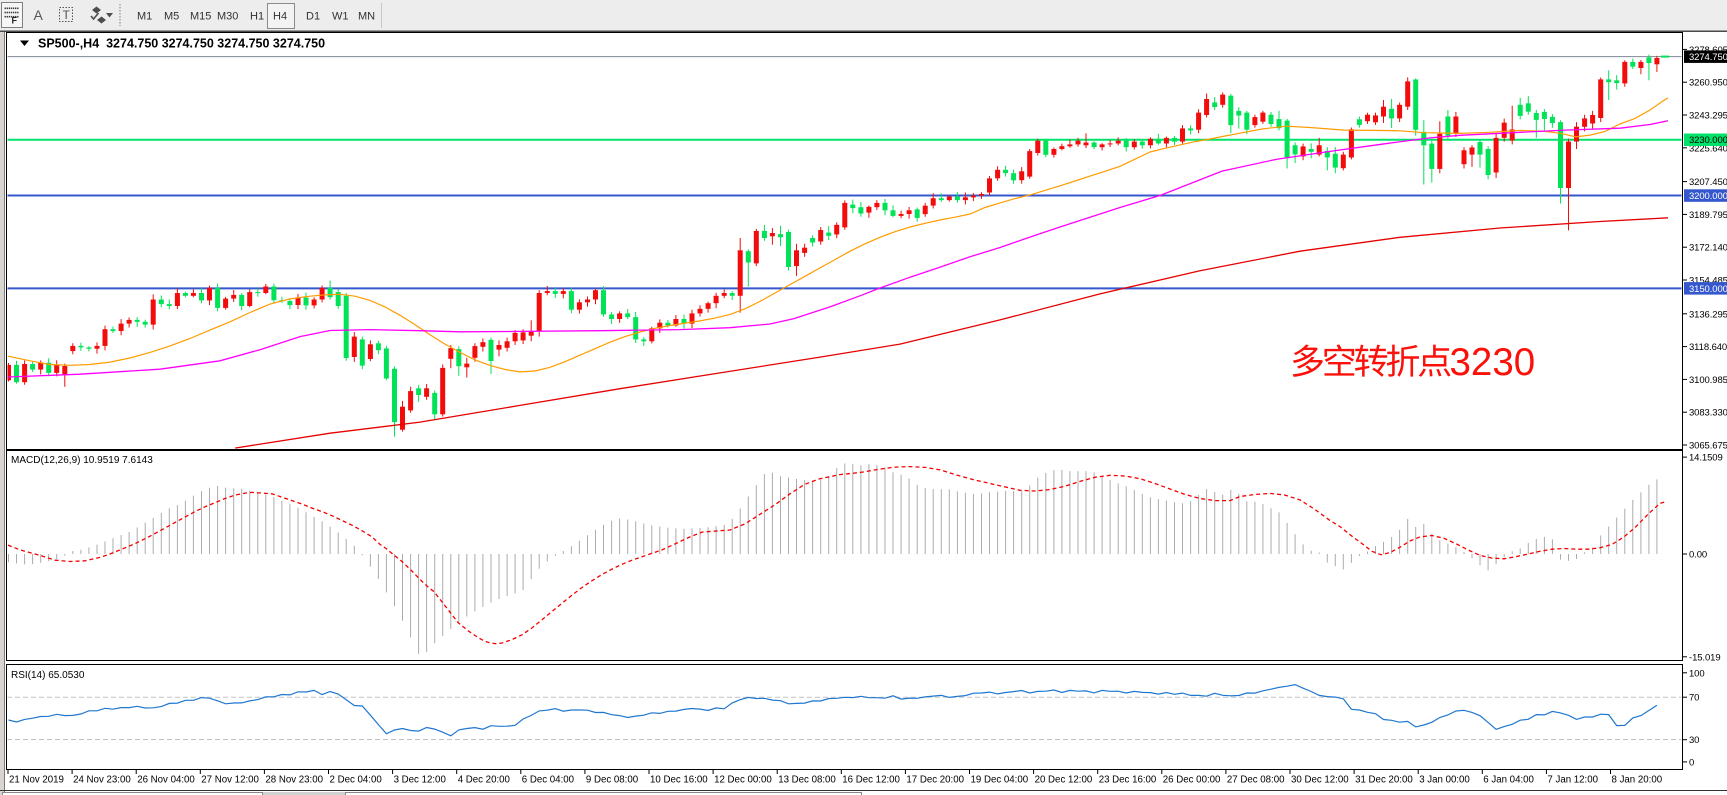 The height and width of the screenshot is (795, 1727). What do you see at coordinates (1708, 413) in the screenshot?
I see `svg-text: 3083.330` at bounding box center [1708, 413].